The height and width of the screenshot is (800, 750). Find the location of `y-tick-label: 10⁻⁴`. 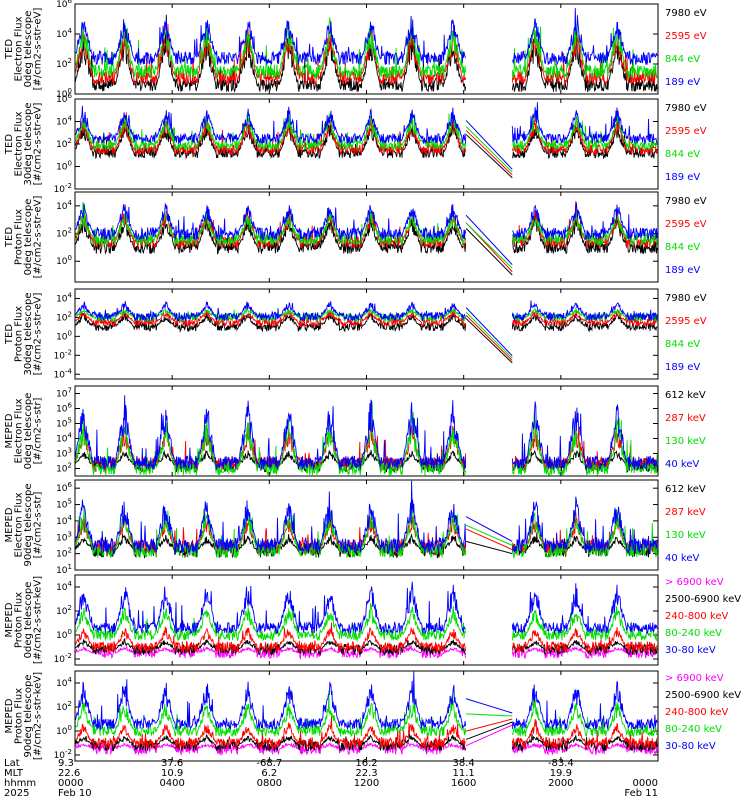

y-tick-label: 10⁻⁴ is located at coordinates (63, 373).